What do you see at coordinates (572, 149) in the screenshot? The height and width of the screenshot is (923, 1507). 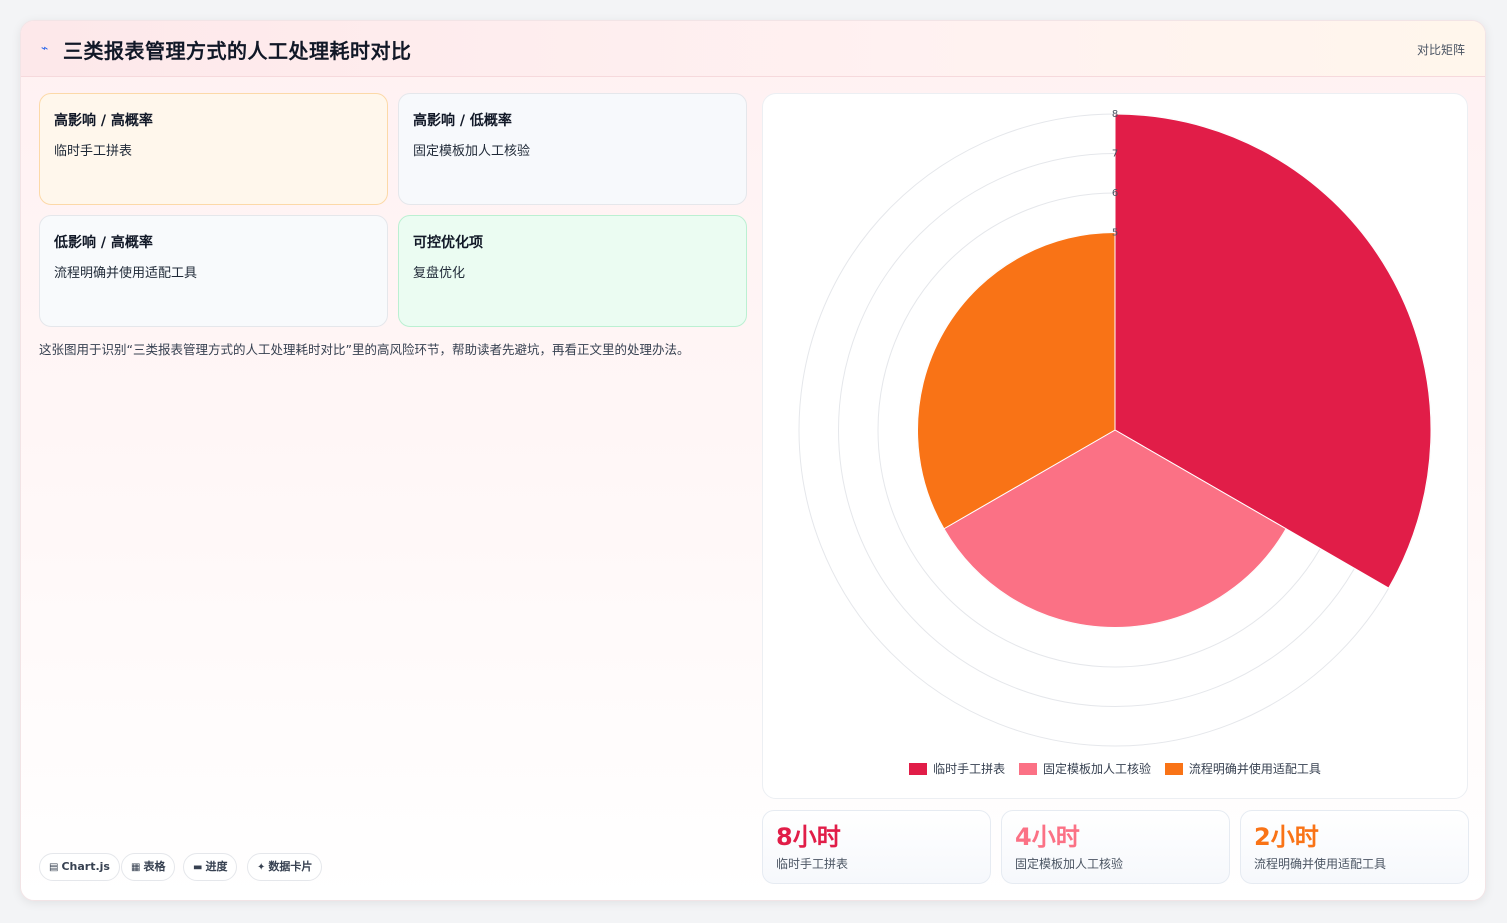 I see `matrix-tile-high-low: 高影响 / 低概率 固定模板加人工核验` at bounding box center [572, 149].